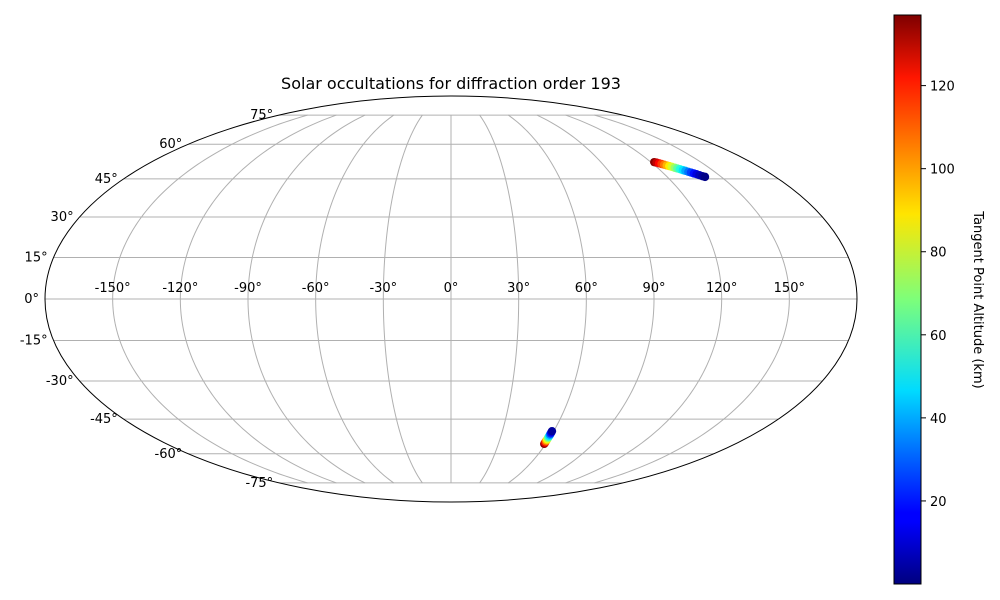  Describe the element at coordinates (60, 381) in the screenshot. I see `latitude-tick-label: -30°` at that location.